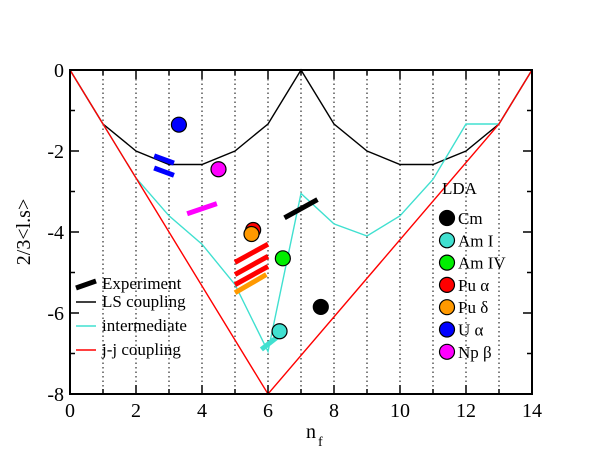  I want to click on lda-legend-title: LDA, so click(460, 188).